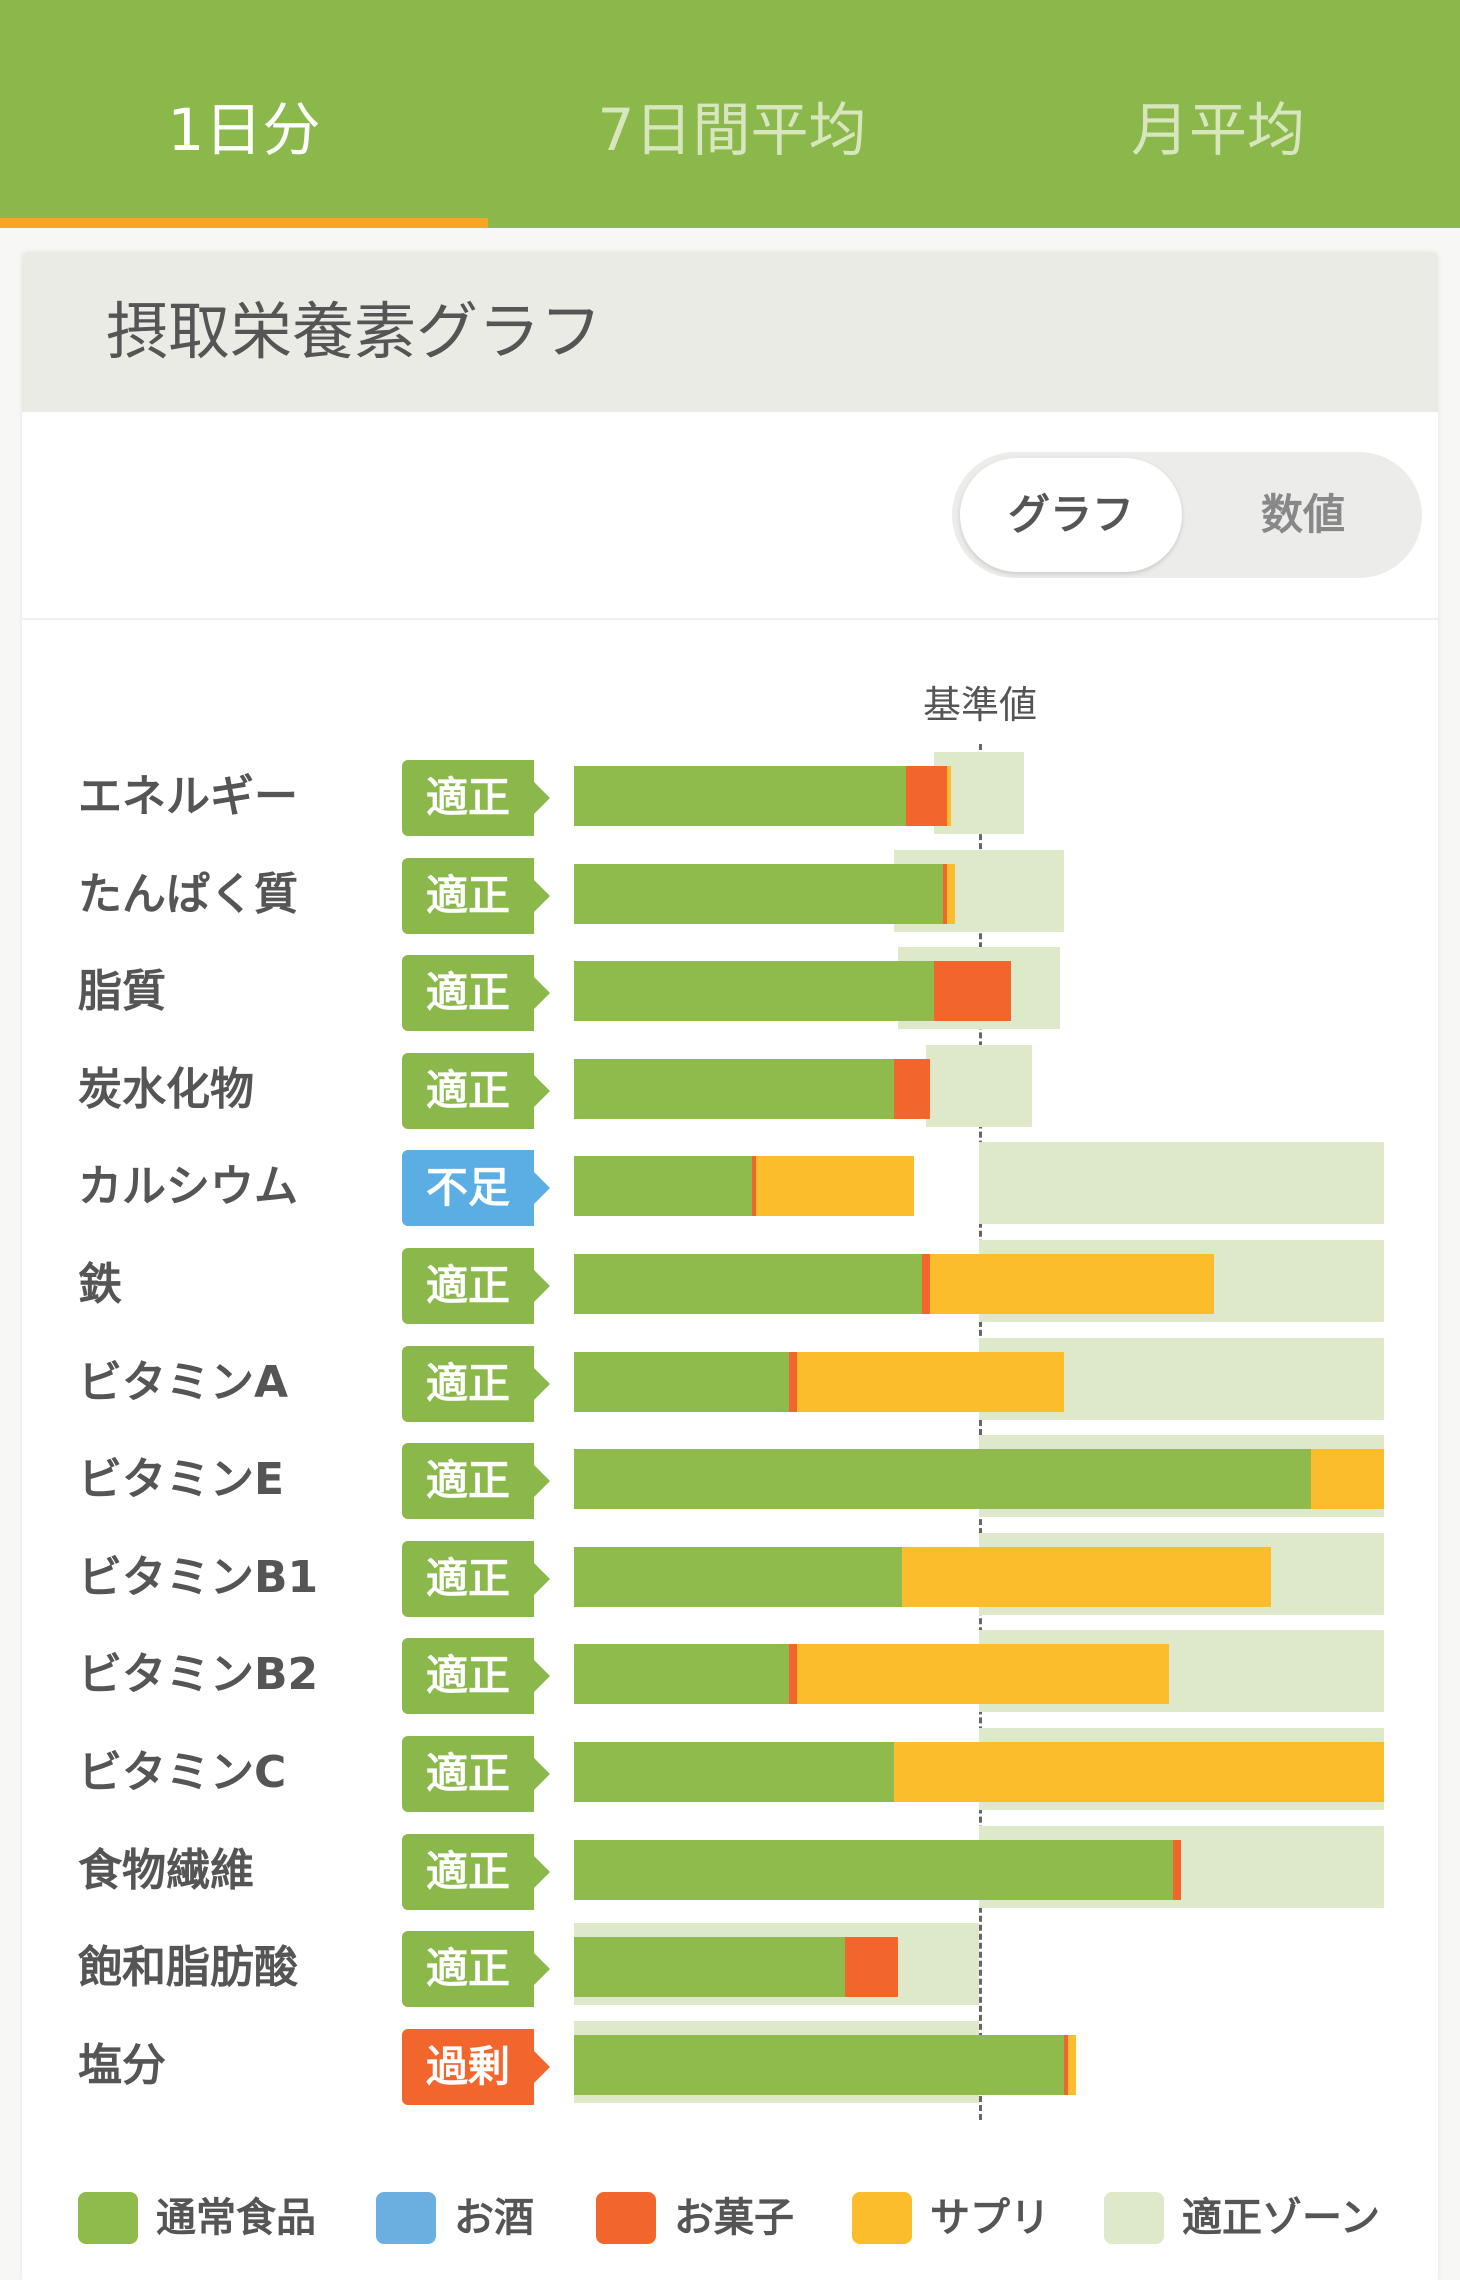  What do you see at coordinates (1187, 515) in the screenshot?
I see `view-toggle: グラフ 数値` at bounding box center [1187, 515].